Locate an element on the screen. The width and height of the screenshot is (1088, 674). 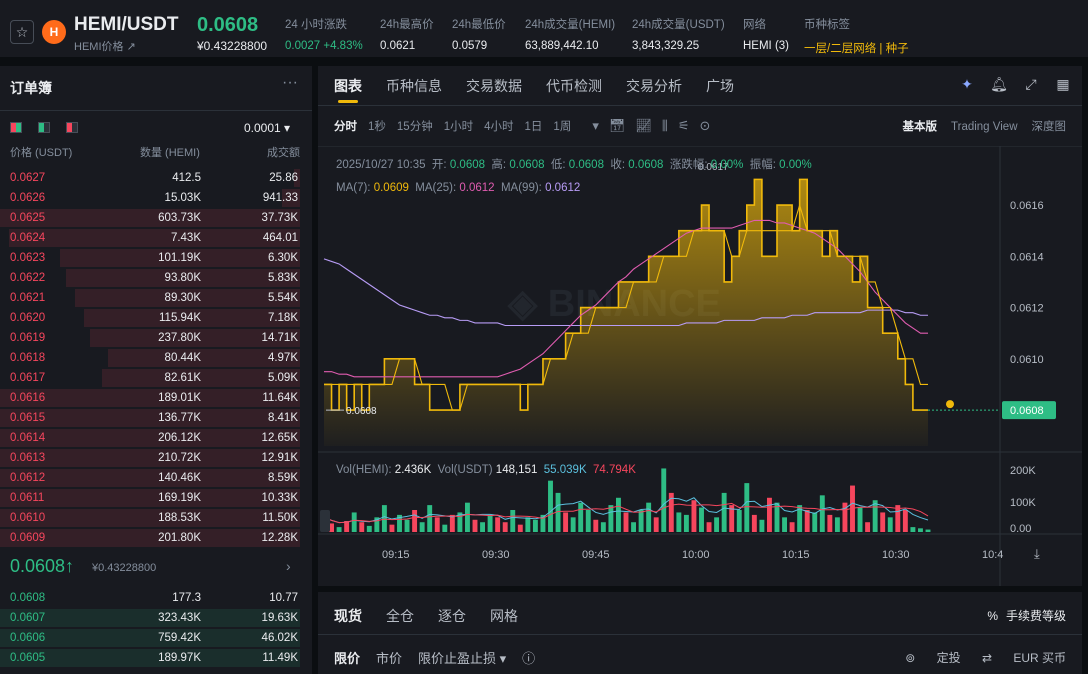
order-type-1: 市价 is located at coordinates (389, 658).